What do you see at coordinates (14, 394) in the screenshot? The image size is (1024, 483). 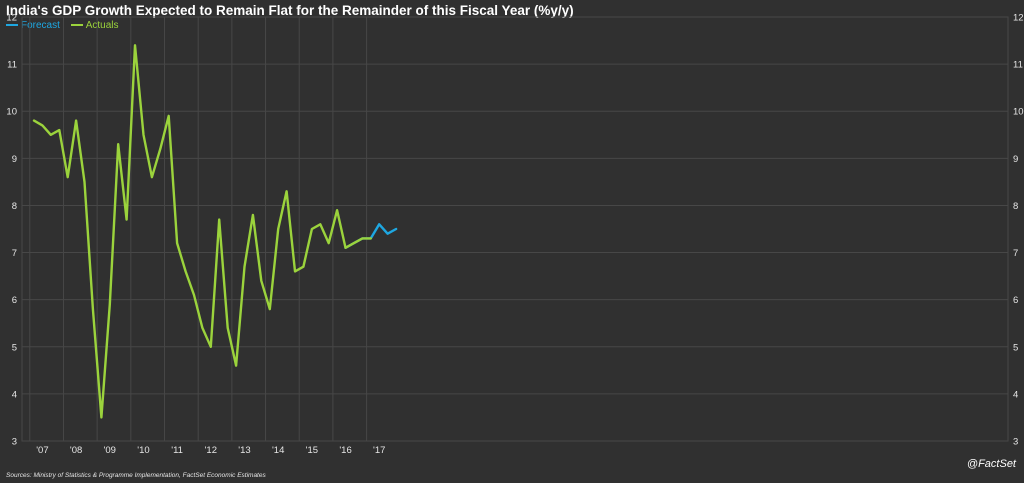 I see `y-tick-label-left: 4` at bounding box center [14, 394].